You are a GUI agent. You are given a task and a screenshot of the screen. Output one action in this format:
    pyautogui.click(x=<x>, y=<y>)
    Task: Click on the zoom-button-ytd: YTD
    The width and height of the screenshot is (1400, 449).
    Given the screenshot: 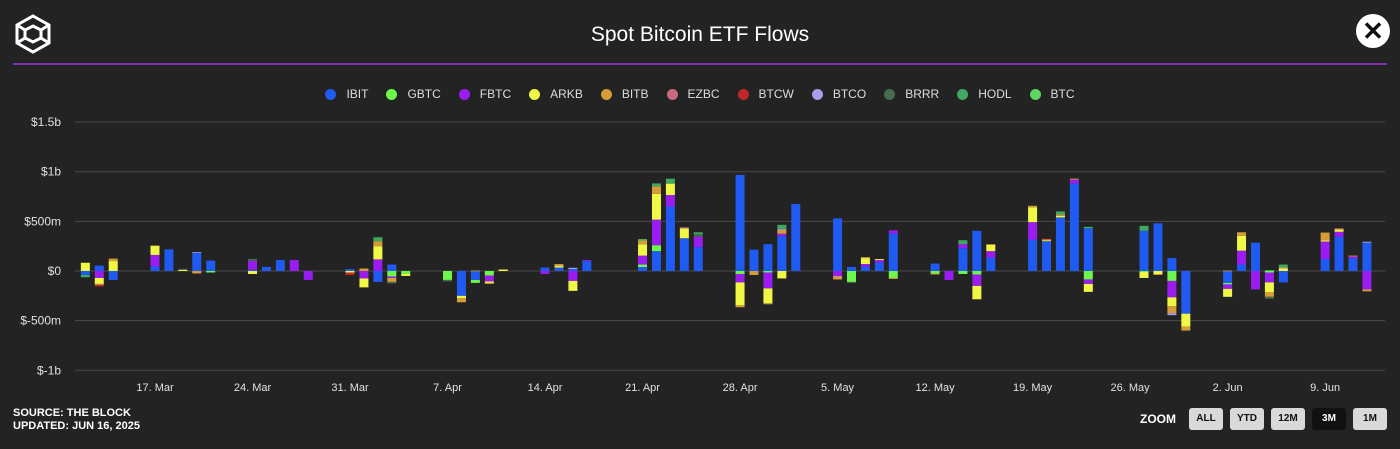 What is the action you would take?
    pyautogui.click(x=1247, y=419)
    